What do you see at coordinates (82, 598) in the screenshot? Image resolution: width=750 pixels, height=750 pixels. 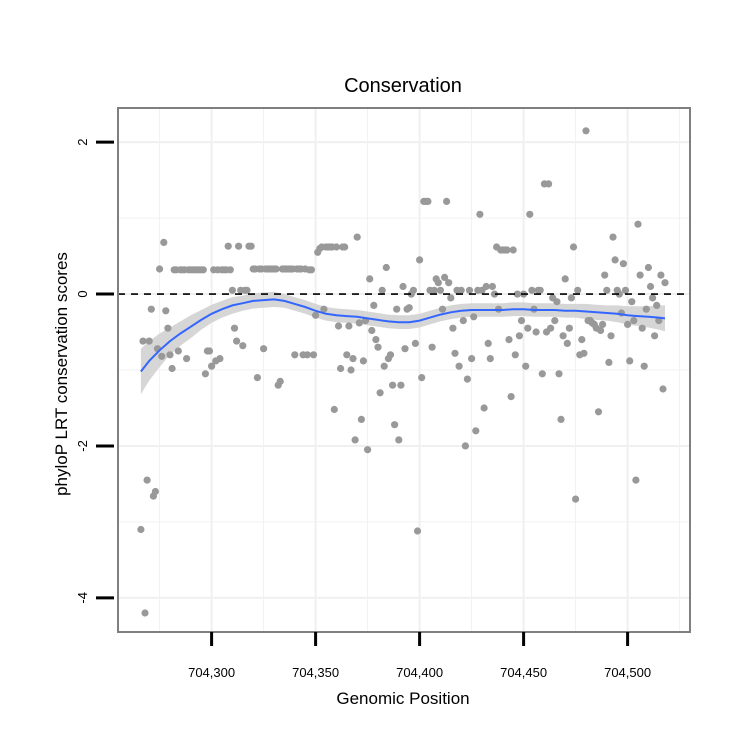 I see `y-tick-label: -4` at bounding box center [82, 598].